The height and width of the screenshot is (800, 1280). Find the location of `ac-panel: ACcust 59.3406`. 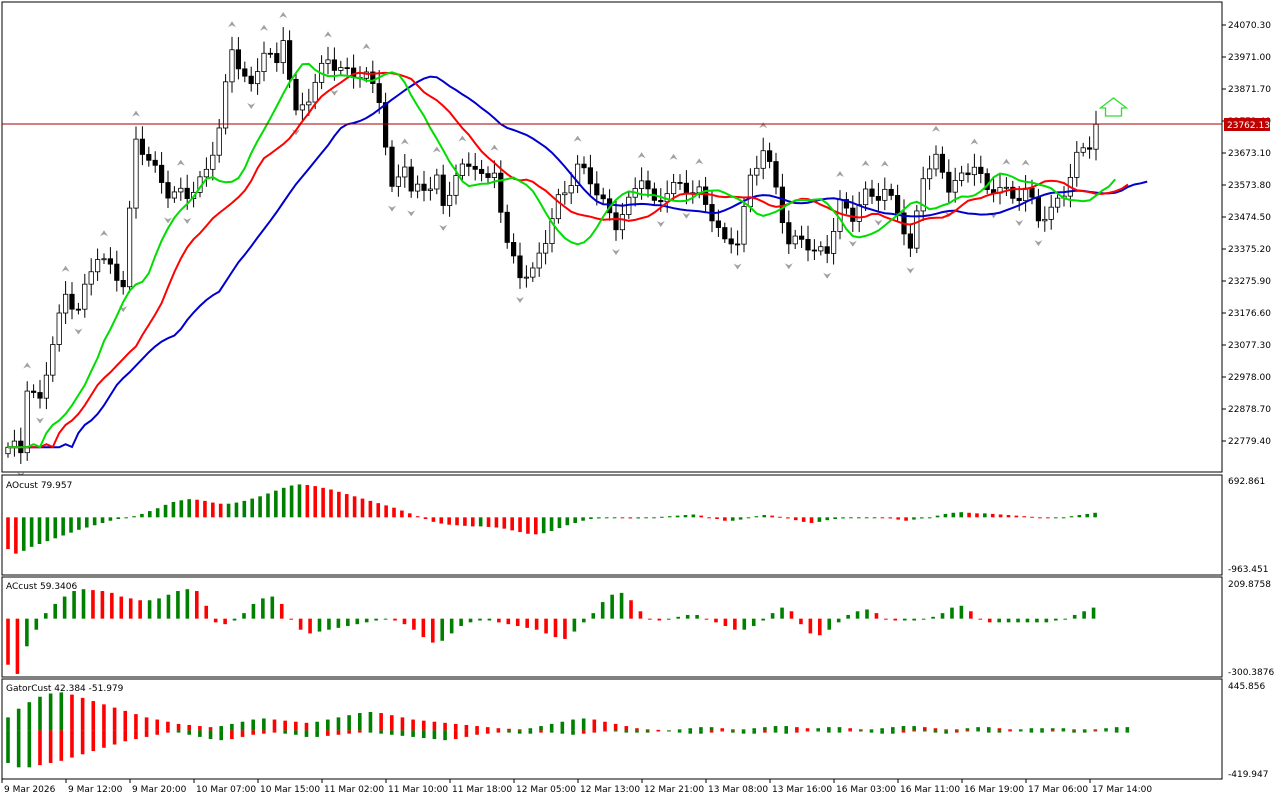

ac-panel: ACcust 59.3406 is located at coordinates (612, 627).